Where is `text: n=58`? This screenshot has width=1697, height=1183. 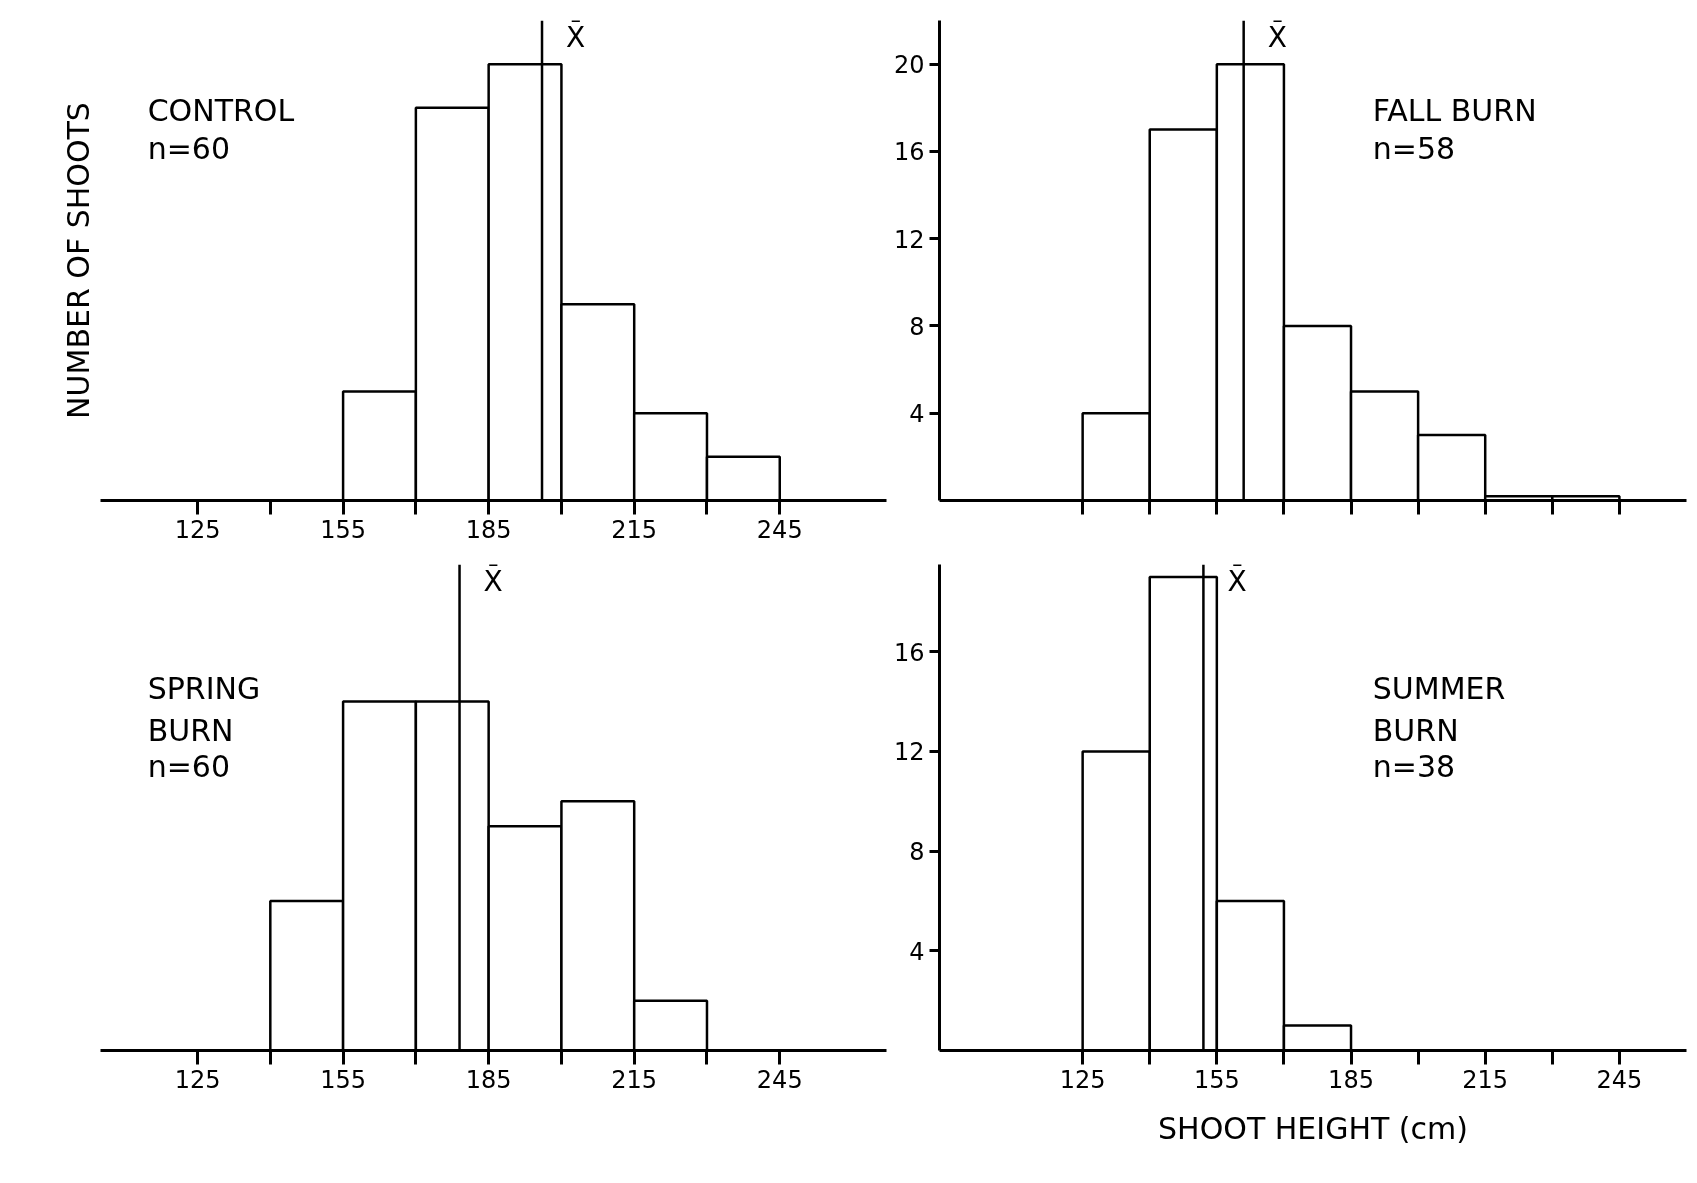 text: n=58 is located at coordinates (1414, 148).